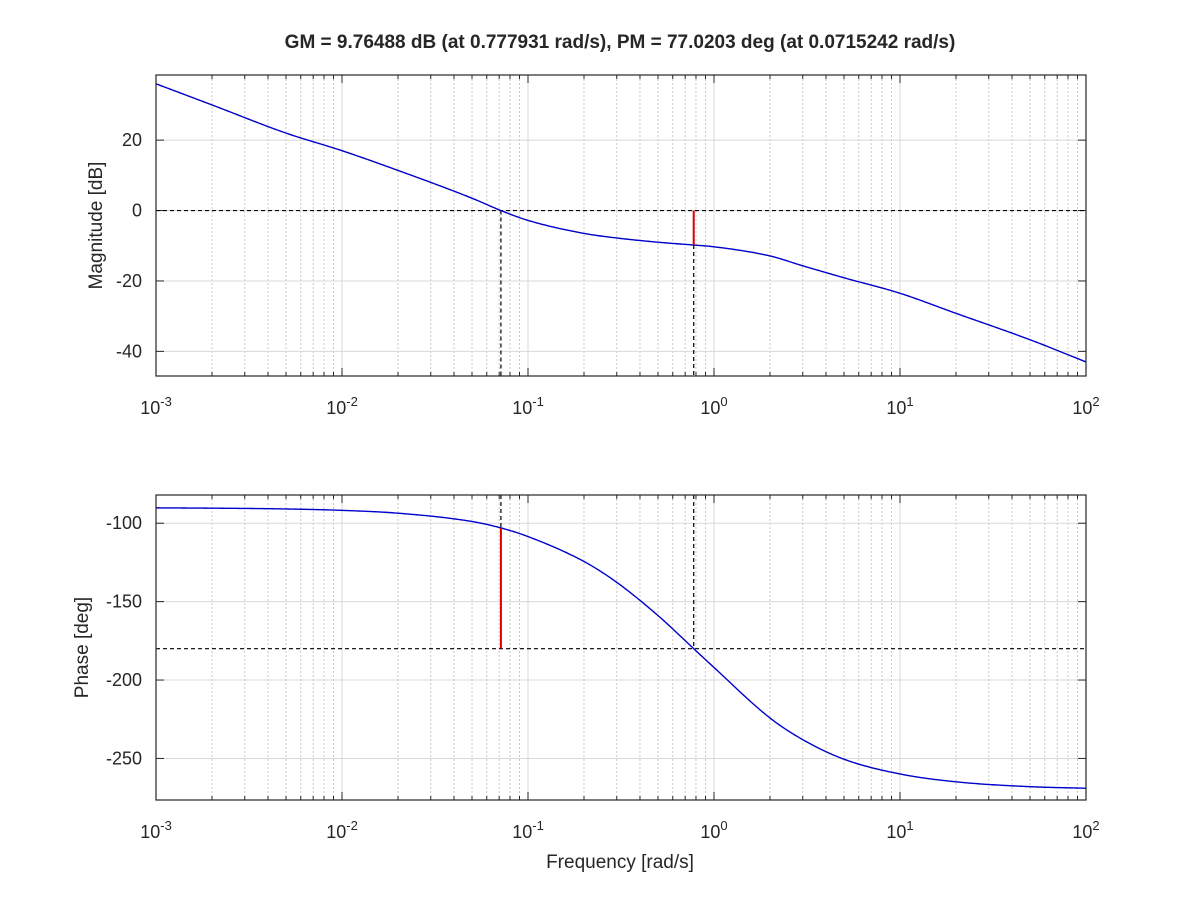  I want to click on magnitude-x-tick-label: 10¹, so click(899, 406).